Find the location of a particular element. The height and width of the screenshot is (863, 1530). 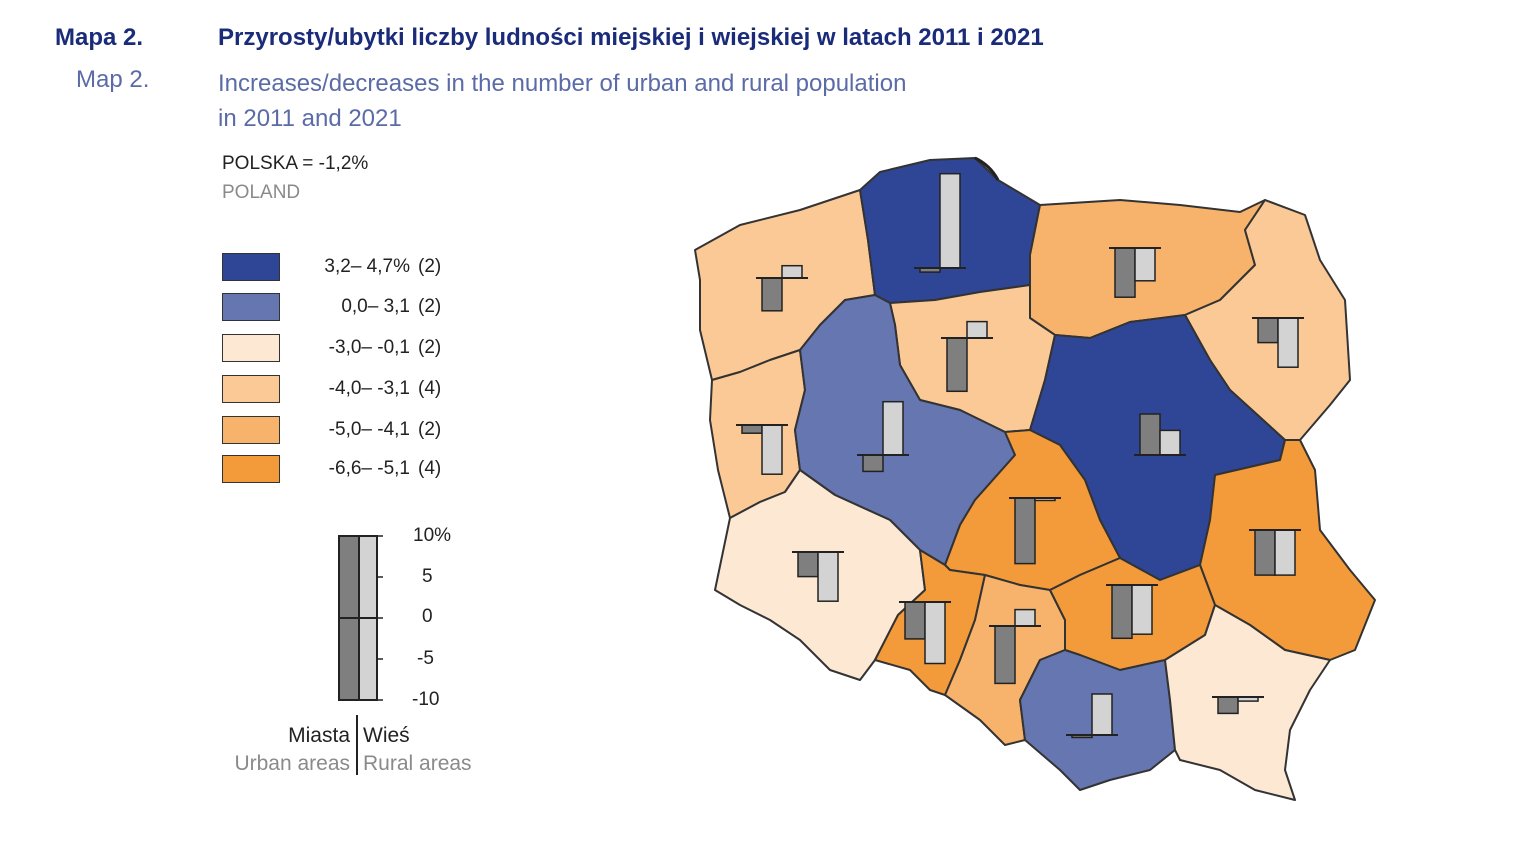

bars-slaskie is located at coordinates (1015, 646).